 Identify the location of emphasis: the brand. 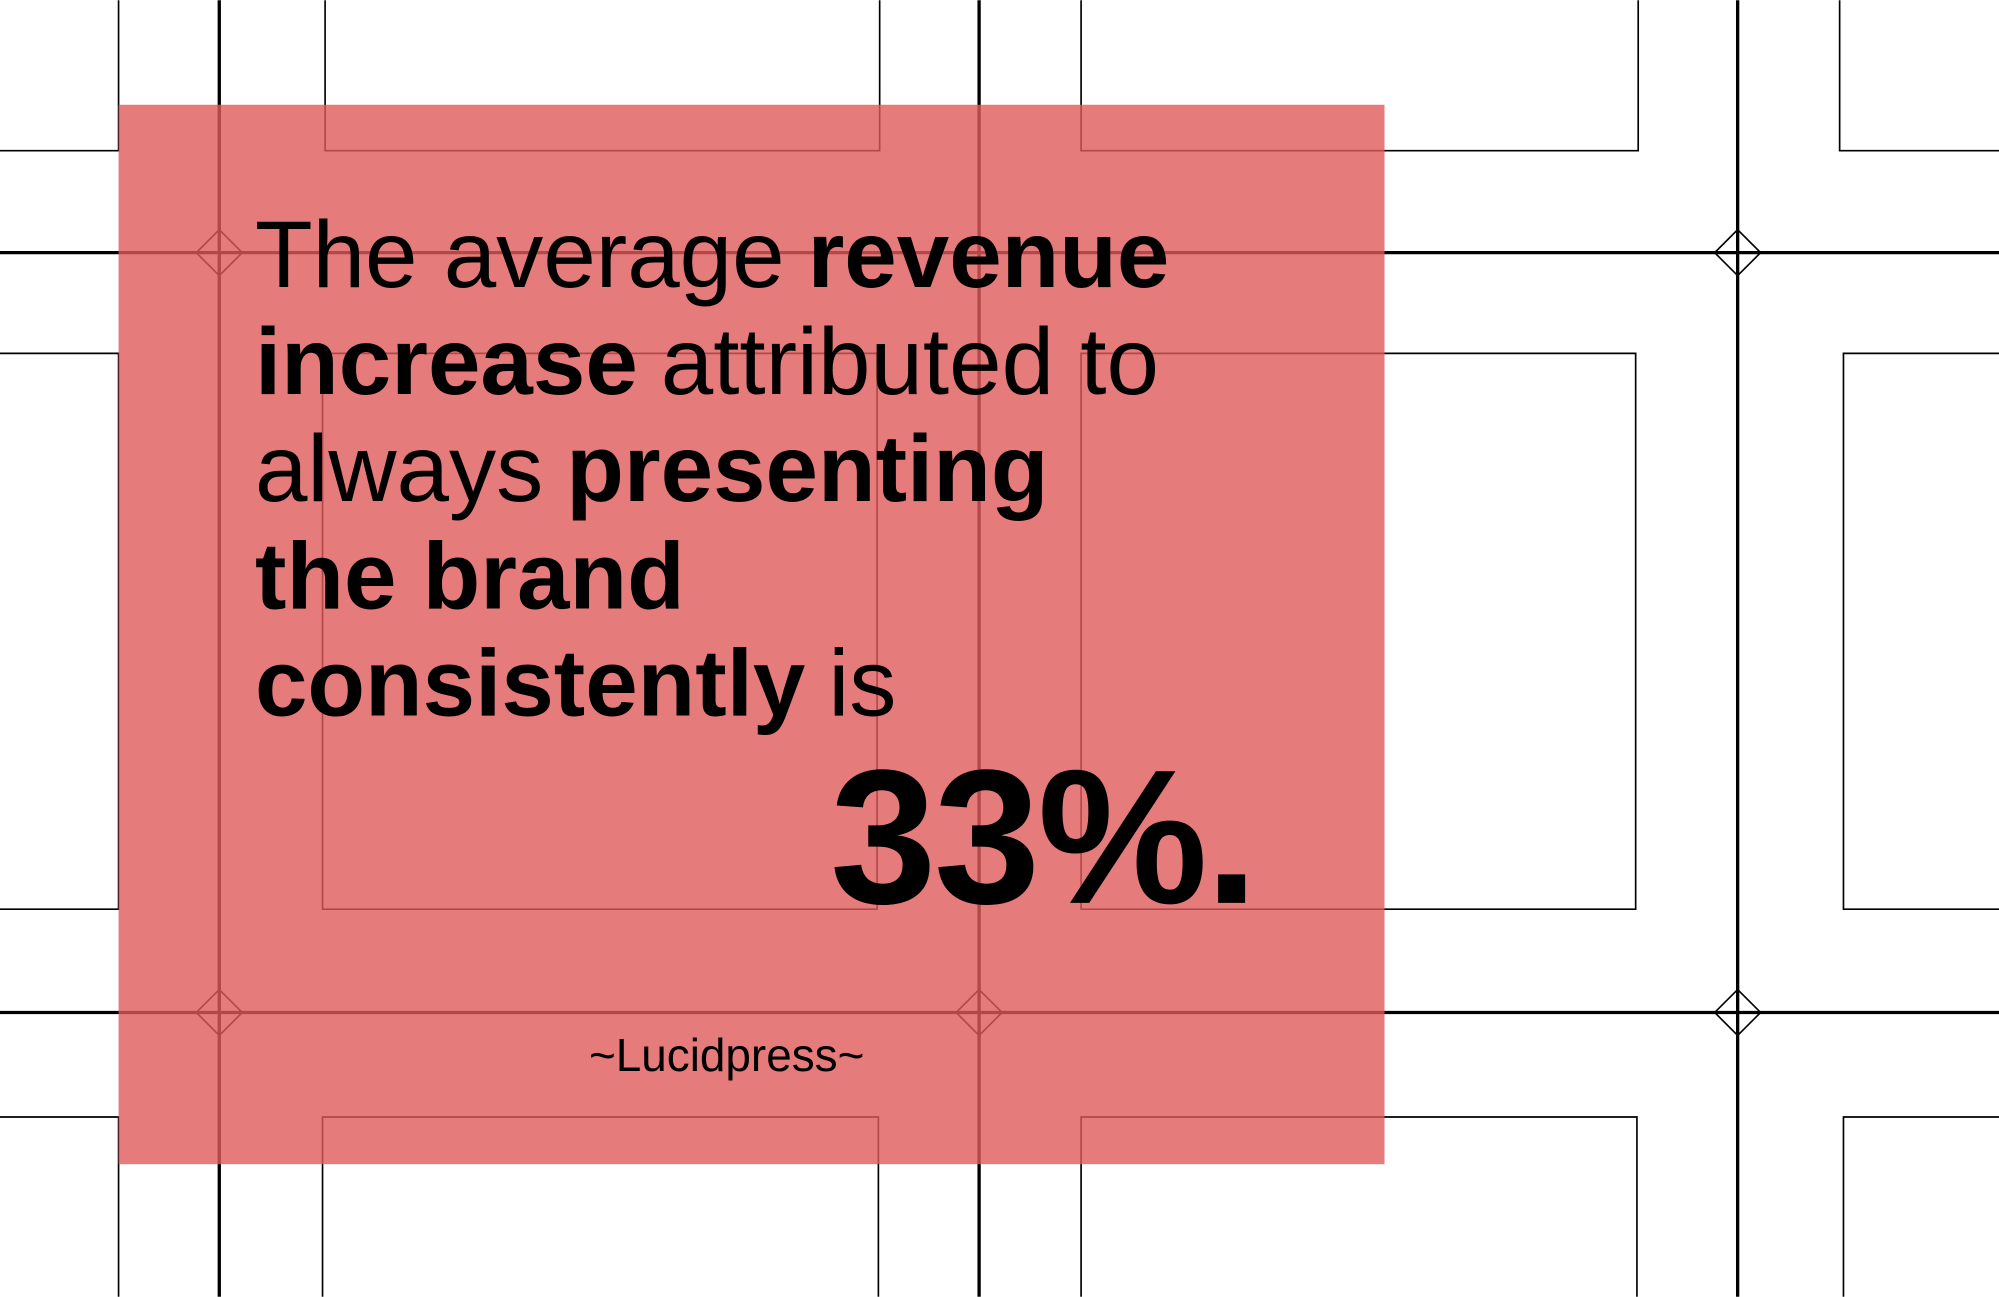
(470, 575).